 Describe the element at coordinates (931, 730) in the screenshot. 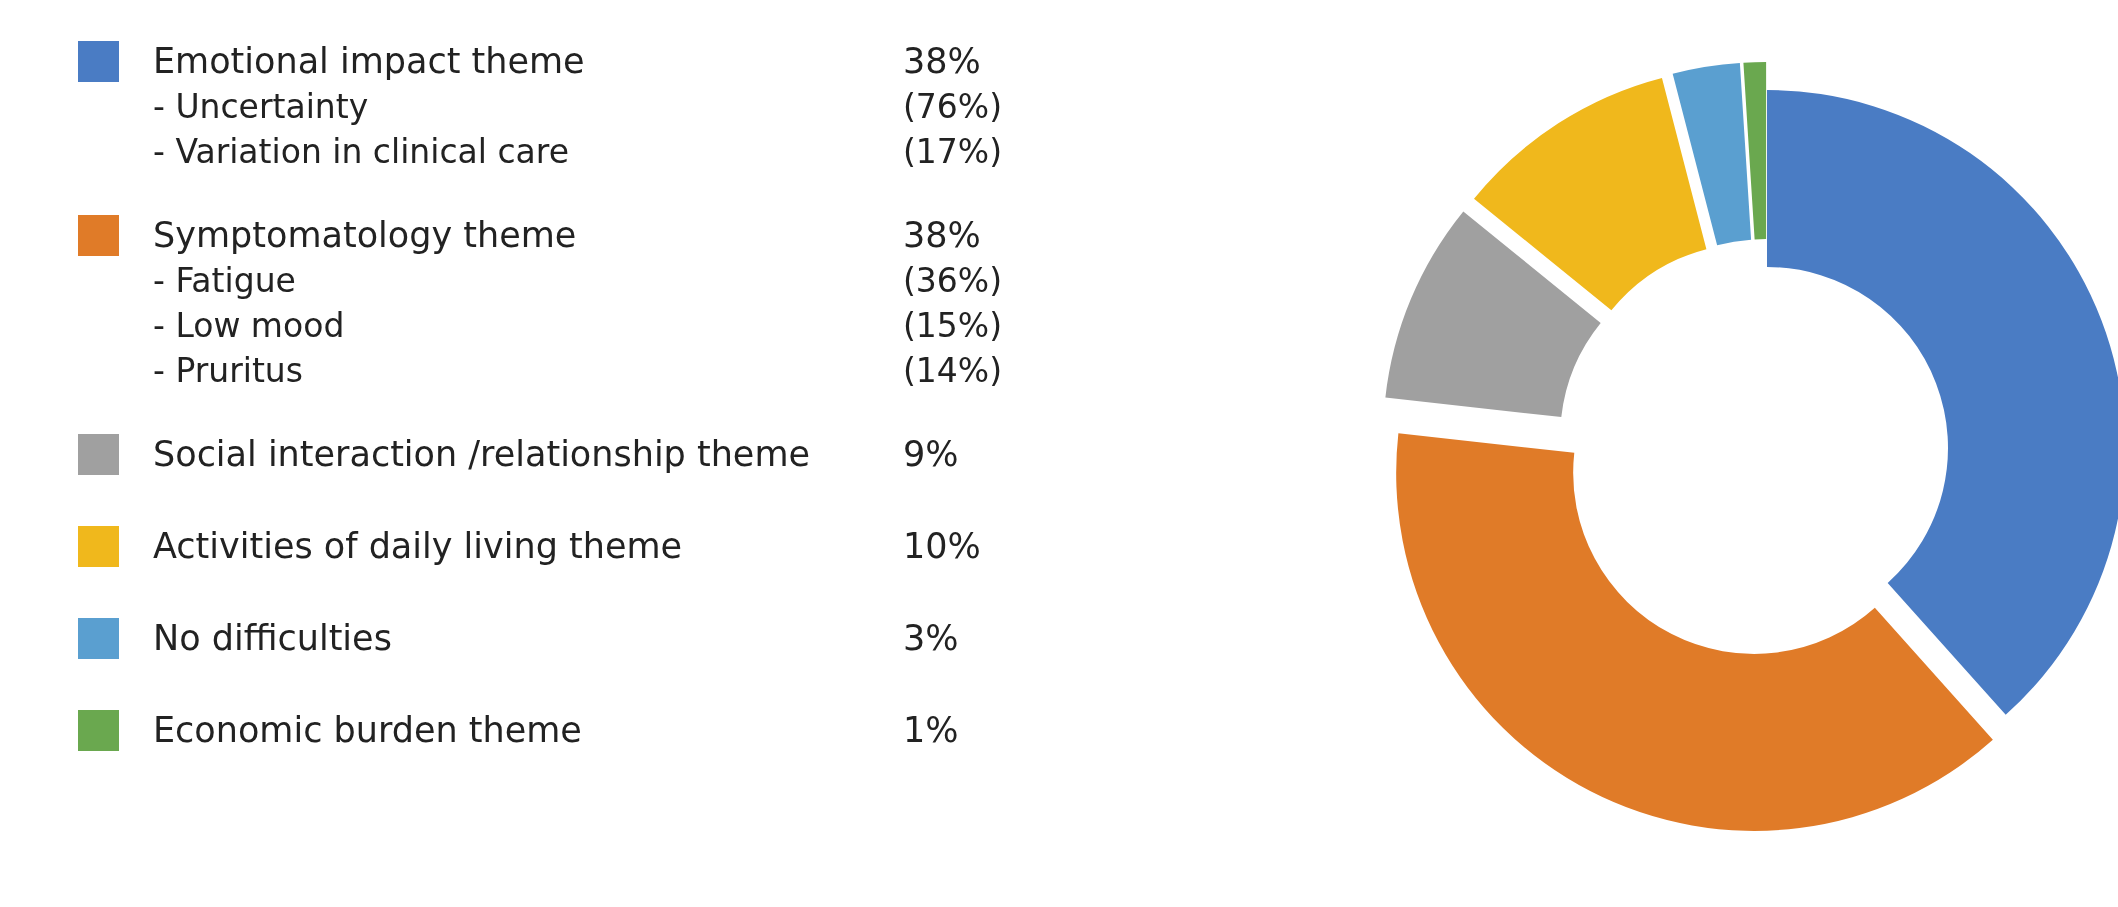

I see `data-label: 1%` at that location.